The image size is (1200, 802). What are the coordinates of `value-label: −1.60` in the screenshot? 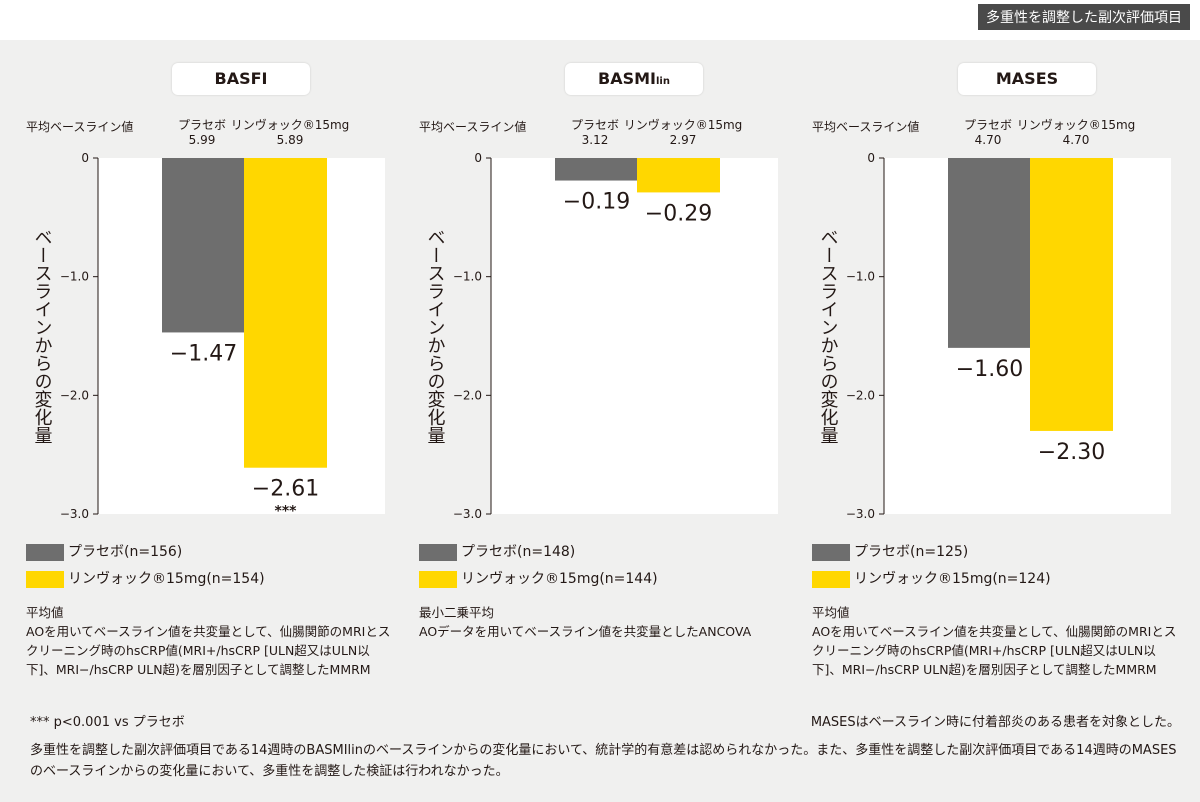 It's located at (989, 369).